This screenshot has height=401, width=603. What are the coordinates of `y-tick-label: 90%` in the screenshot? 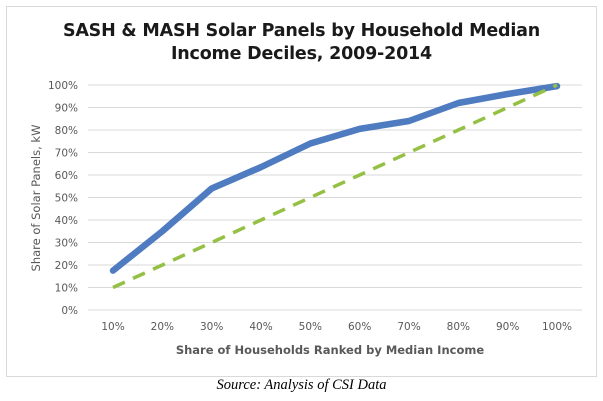 It's located at (66, 109).